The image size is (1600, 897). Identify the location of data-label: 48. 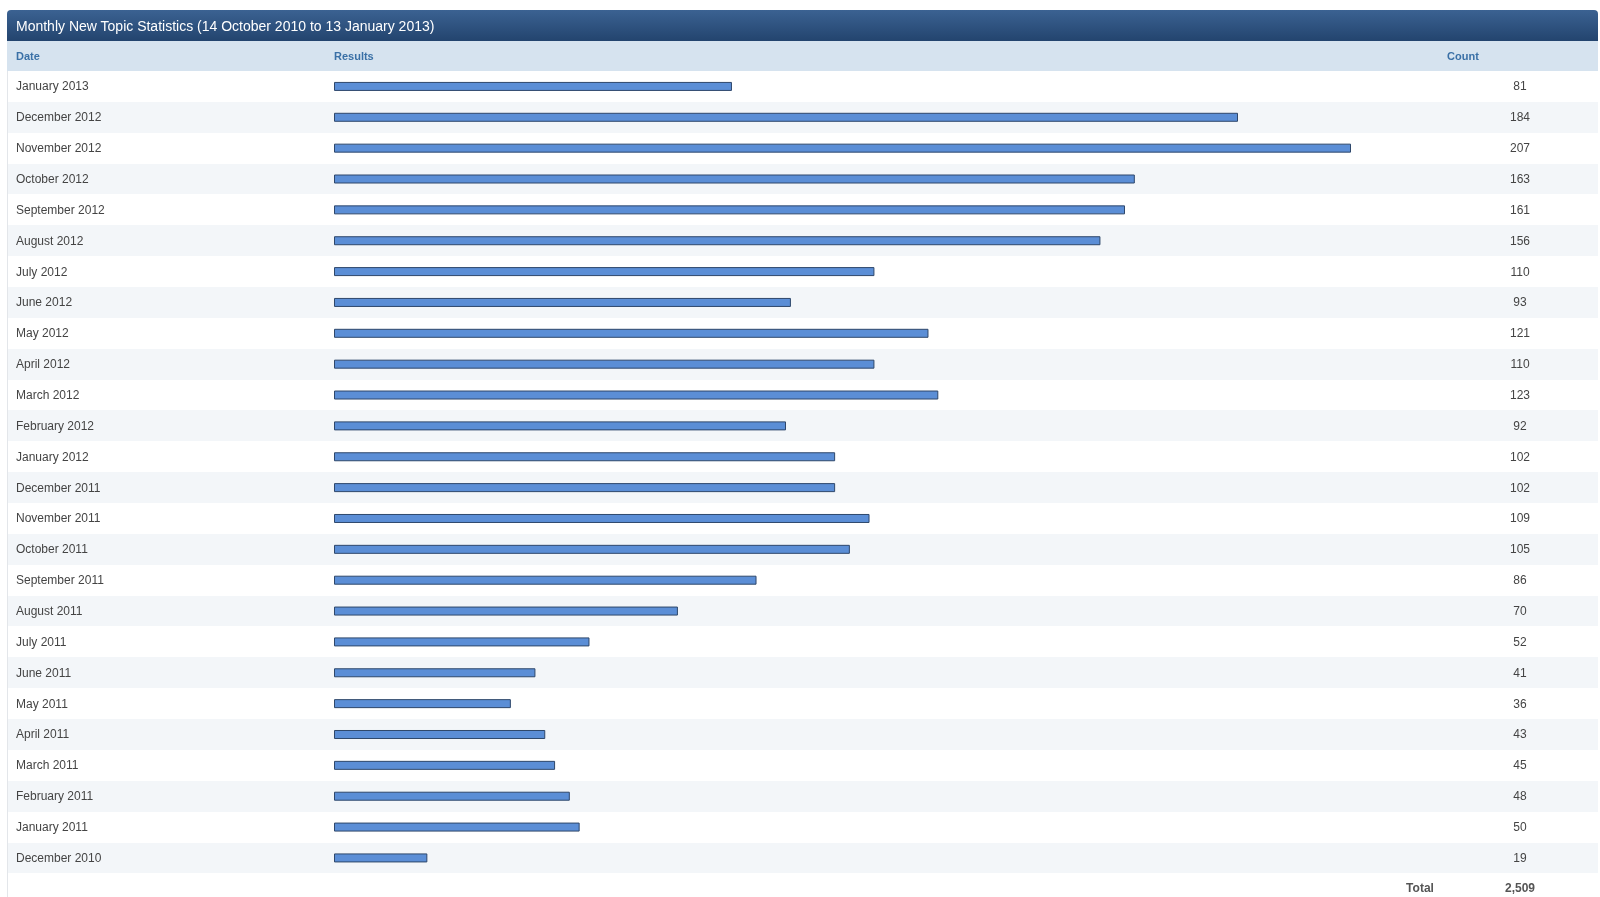
(1520, 796).